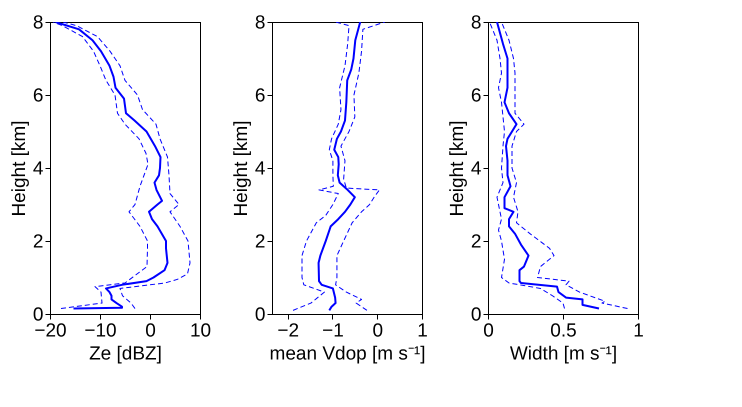  I want to click on x-axis-title: Width [m s⁻¹], so click(564, 354).